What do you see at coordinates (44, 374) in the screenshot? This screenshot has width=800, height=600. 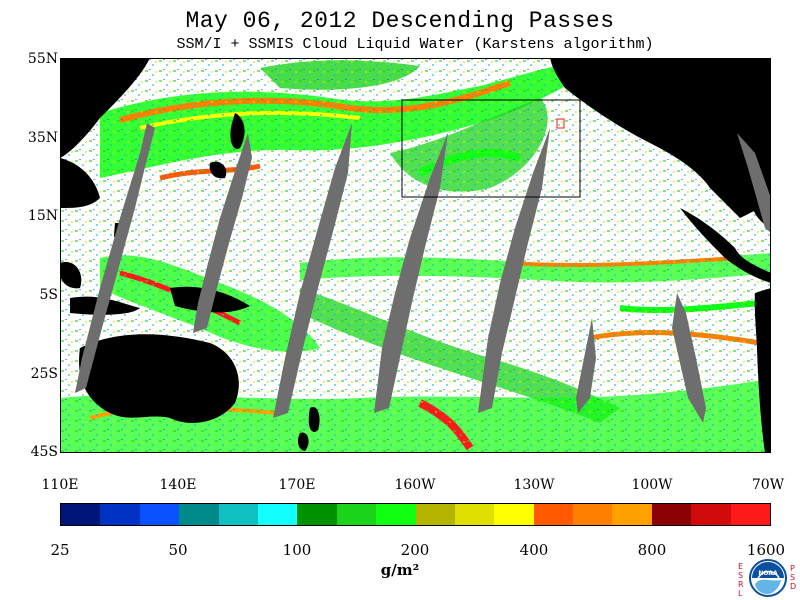 I see `lat-label-25s: 25S` at bounding box center [44, 374].